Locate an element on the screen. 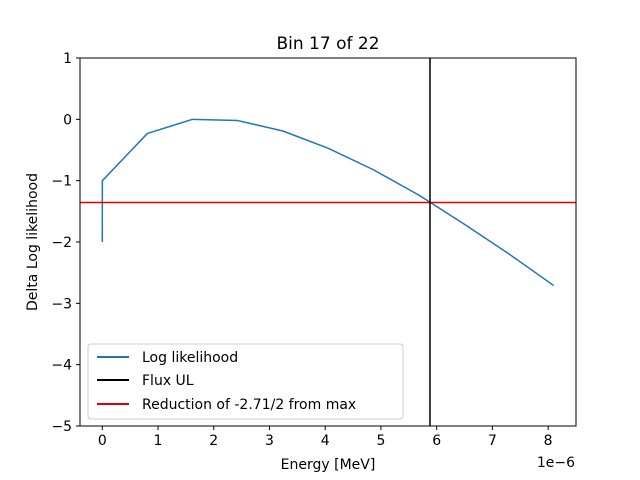 This screenshot has width=640, height=480. x-tick-label: 6 is located at coordinates (436, 441).